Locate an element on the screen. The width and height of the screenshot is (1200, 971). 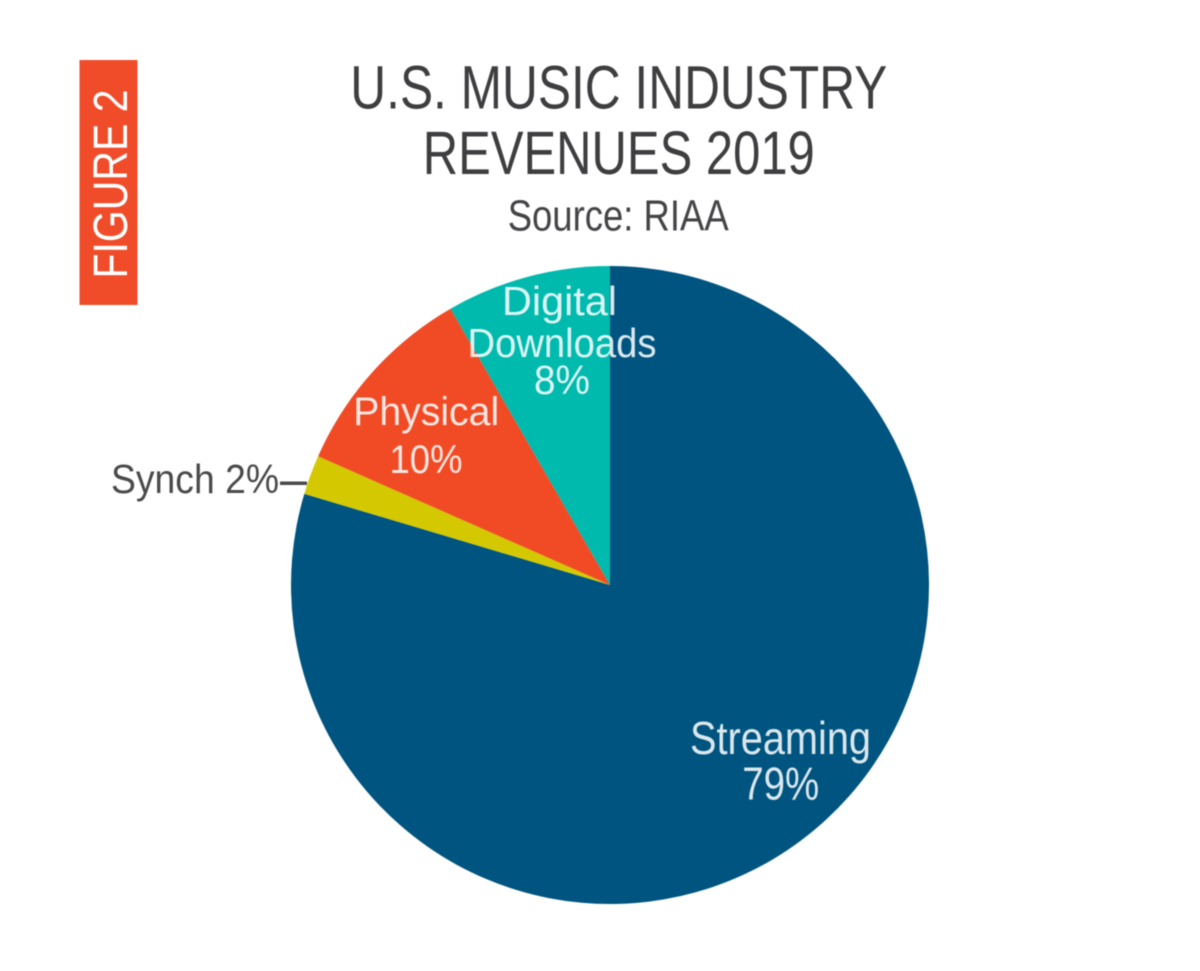
svg-text: 8% is located at coordinates (562, 380).